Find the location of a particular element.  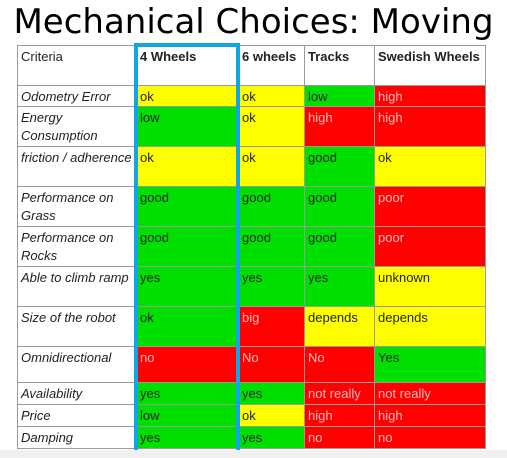

criteria-cell: Able to climb ramp is located at coordinates (77, 286).